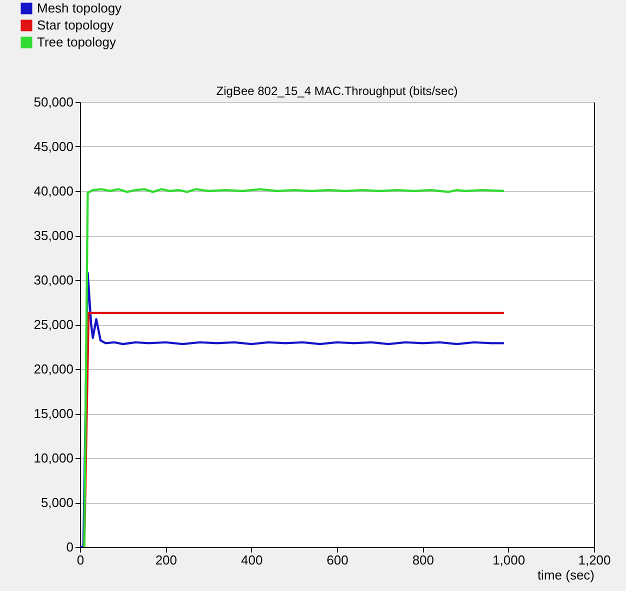 The width and height of the screenshot is (626, 591). I want to click on y-tick-label: 25,000, so click(54, 324).